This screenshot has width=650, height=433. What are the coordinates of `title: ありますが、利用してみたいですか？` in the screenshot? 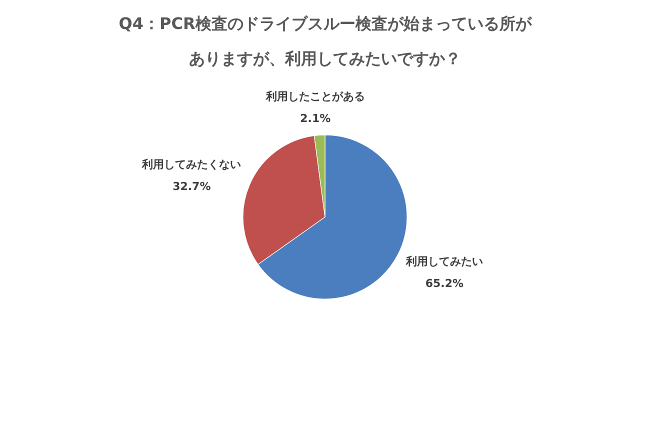 It's located at (325, 58).